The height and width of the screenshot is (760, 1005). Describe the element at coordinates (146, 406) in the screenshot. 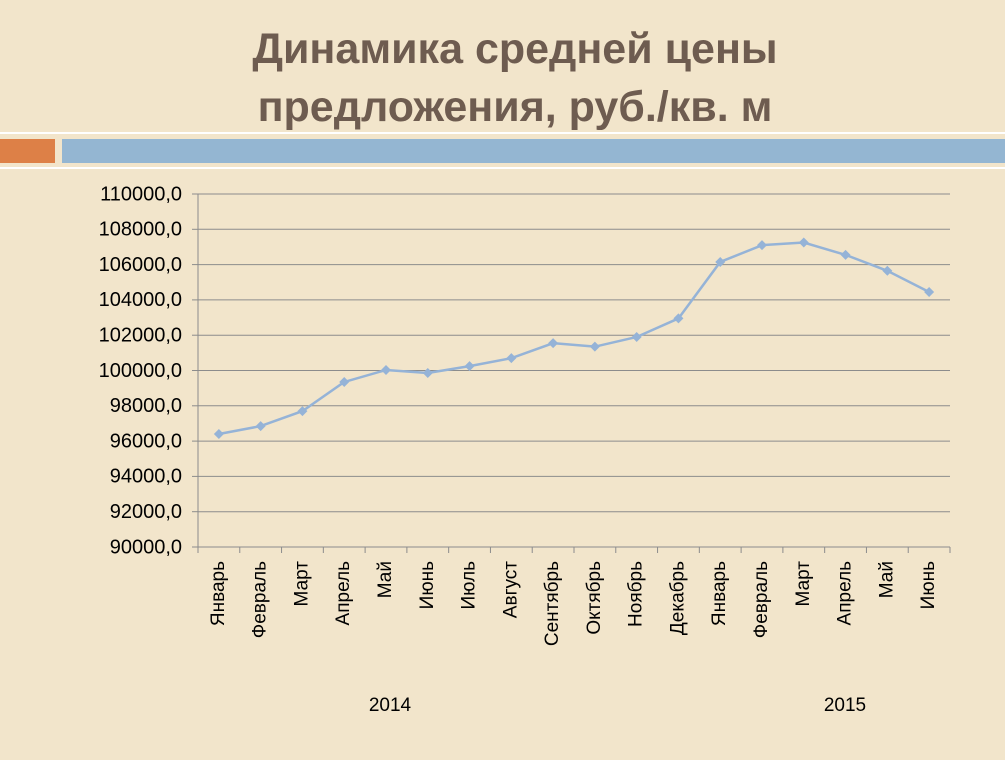

I see `y-tick-label: 98000,0` at that location.